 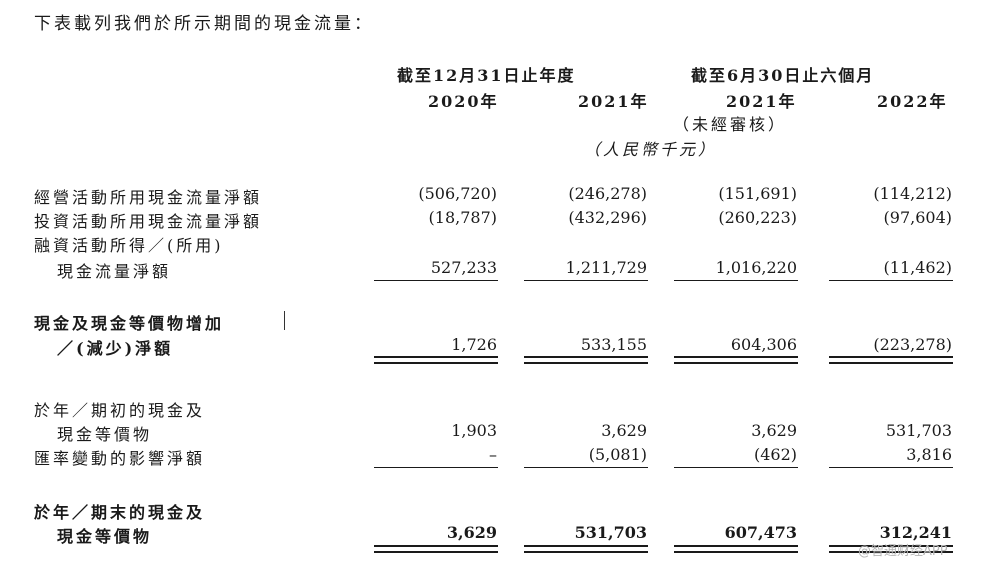 I want to click on cell-ending-2022-interim: 312,241, so click(x=915, y=532).